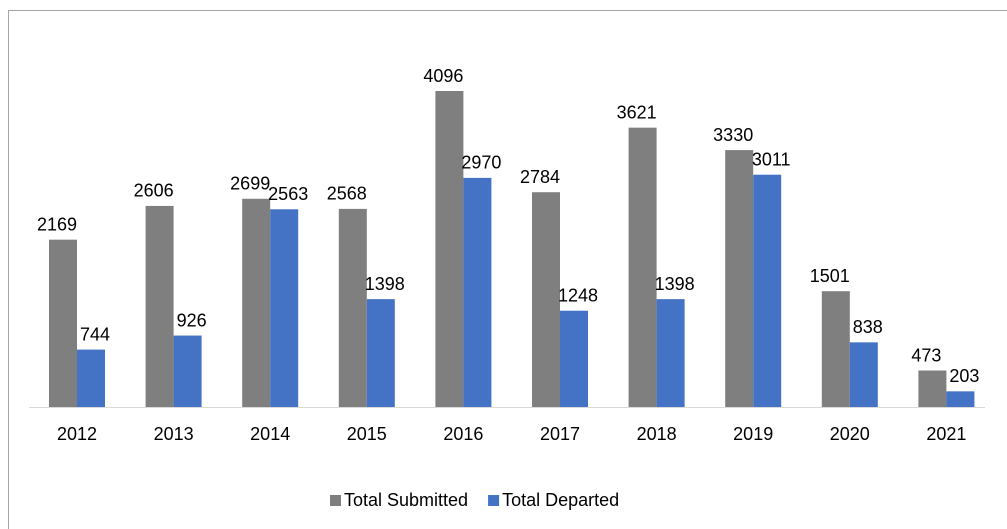 This screenshot has height=529, width=1007. What do you see at coordinates (868, 327) in the screenshot?
I see `data-label: 838` at bounding box center [868, 327].